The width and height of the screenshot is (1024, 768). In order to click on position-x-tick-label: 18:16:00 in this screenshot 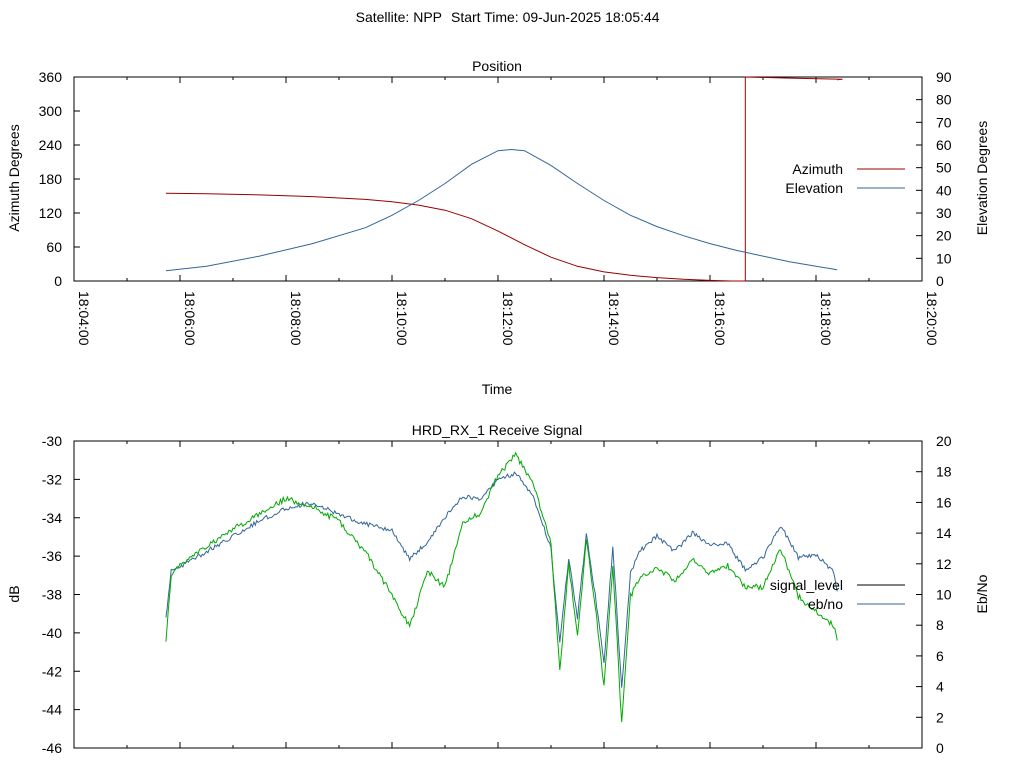, I will do `click(720, 318)`.